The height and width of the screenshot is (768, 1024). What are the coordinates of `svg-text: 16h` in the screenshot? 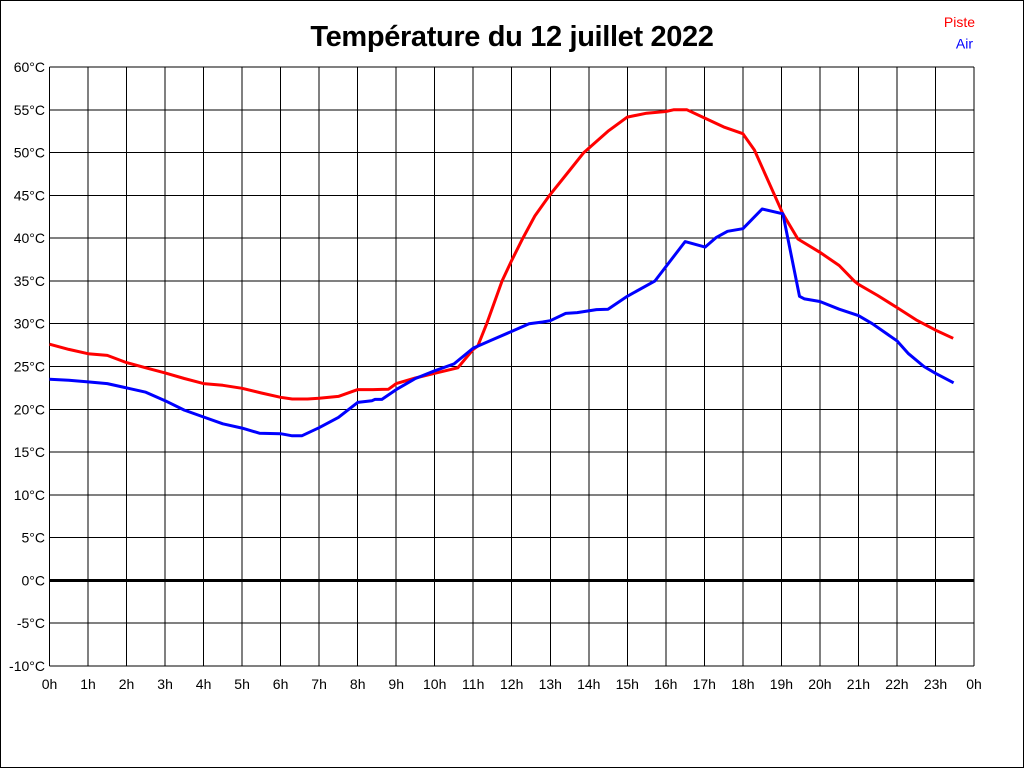 It's located at (665, 684).